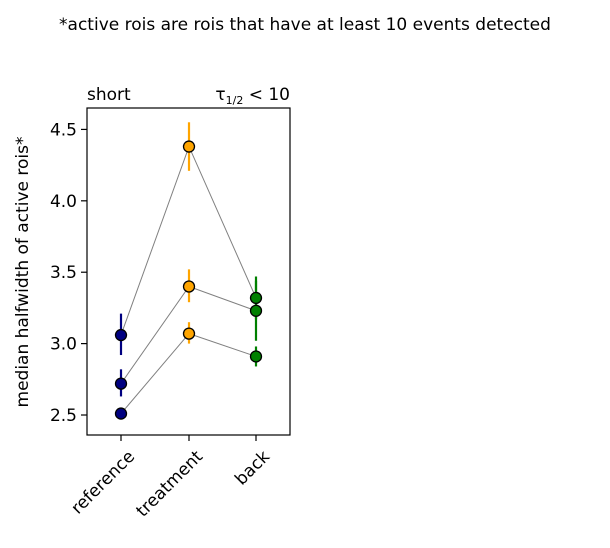 The width and height of the screenshot is (610, 548). What do you see at coordinates (63, 345) in the screenshot?
I see `y-tick-label: 3.0` at bounding box center [63, 345].